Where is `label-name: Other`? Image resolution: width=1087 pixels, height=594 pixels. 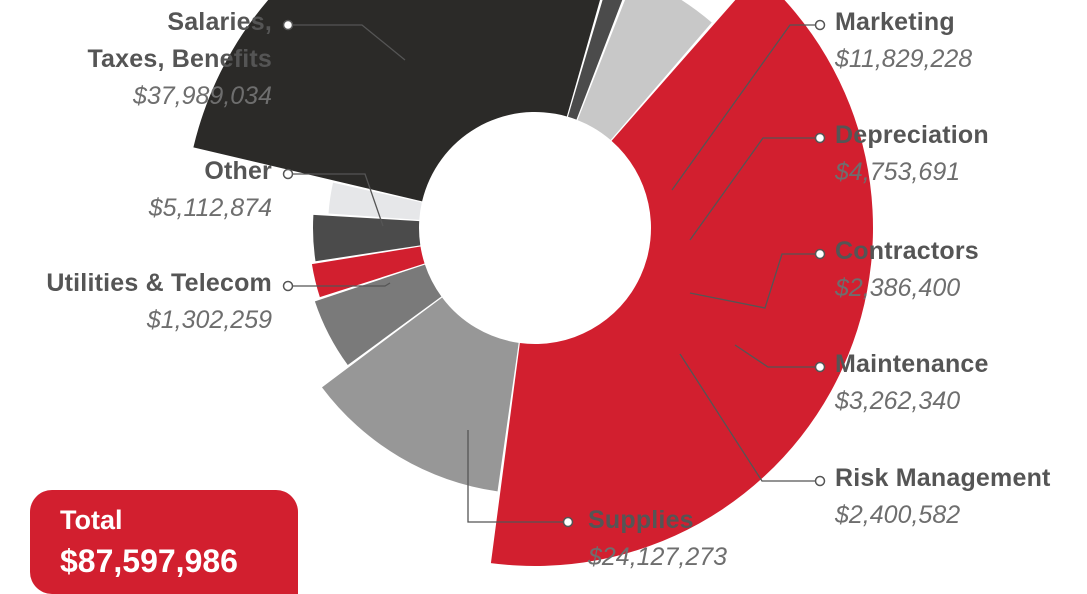
label-name: Other is located at coordinates (238, 171).